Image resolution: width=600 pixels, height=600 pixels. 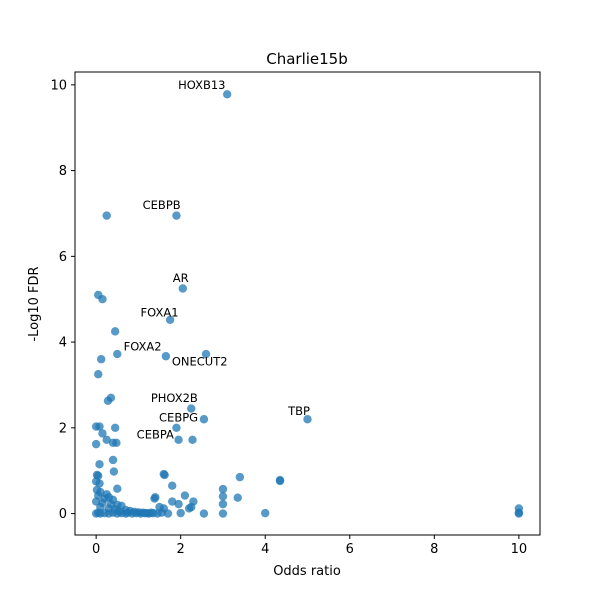 I want to click on annotation-label: FOXA2, so click(x=143, y=347).